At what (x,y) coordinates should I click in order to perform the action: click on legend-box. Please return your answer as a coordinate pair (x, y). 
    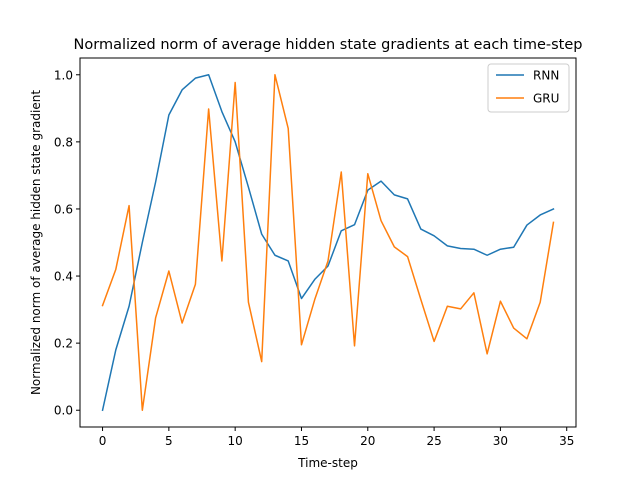
    Looking at the image, I should click on (528, 88).